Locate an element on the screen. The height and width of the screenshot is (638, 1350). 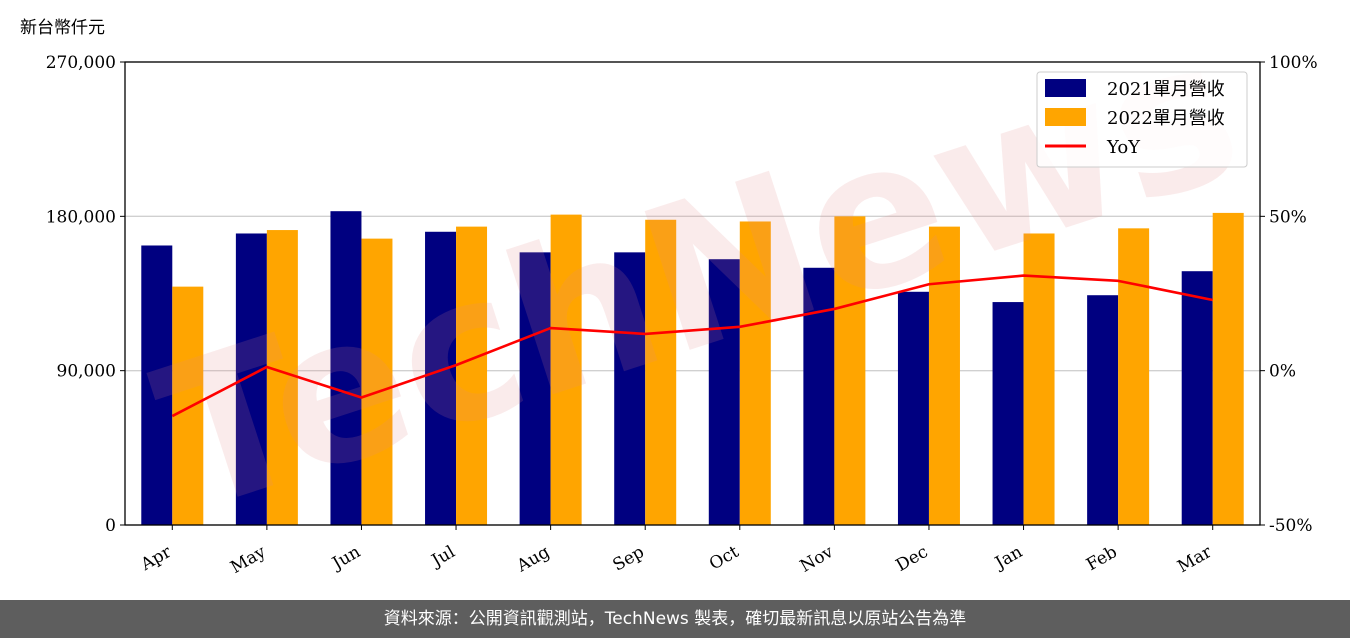
x-tick-label: Aug is located at coordinates (533, 559).